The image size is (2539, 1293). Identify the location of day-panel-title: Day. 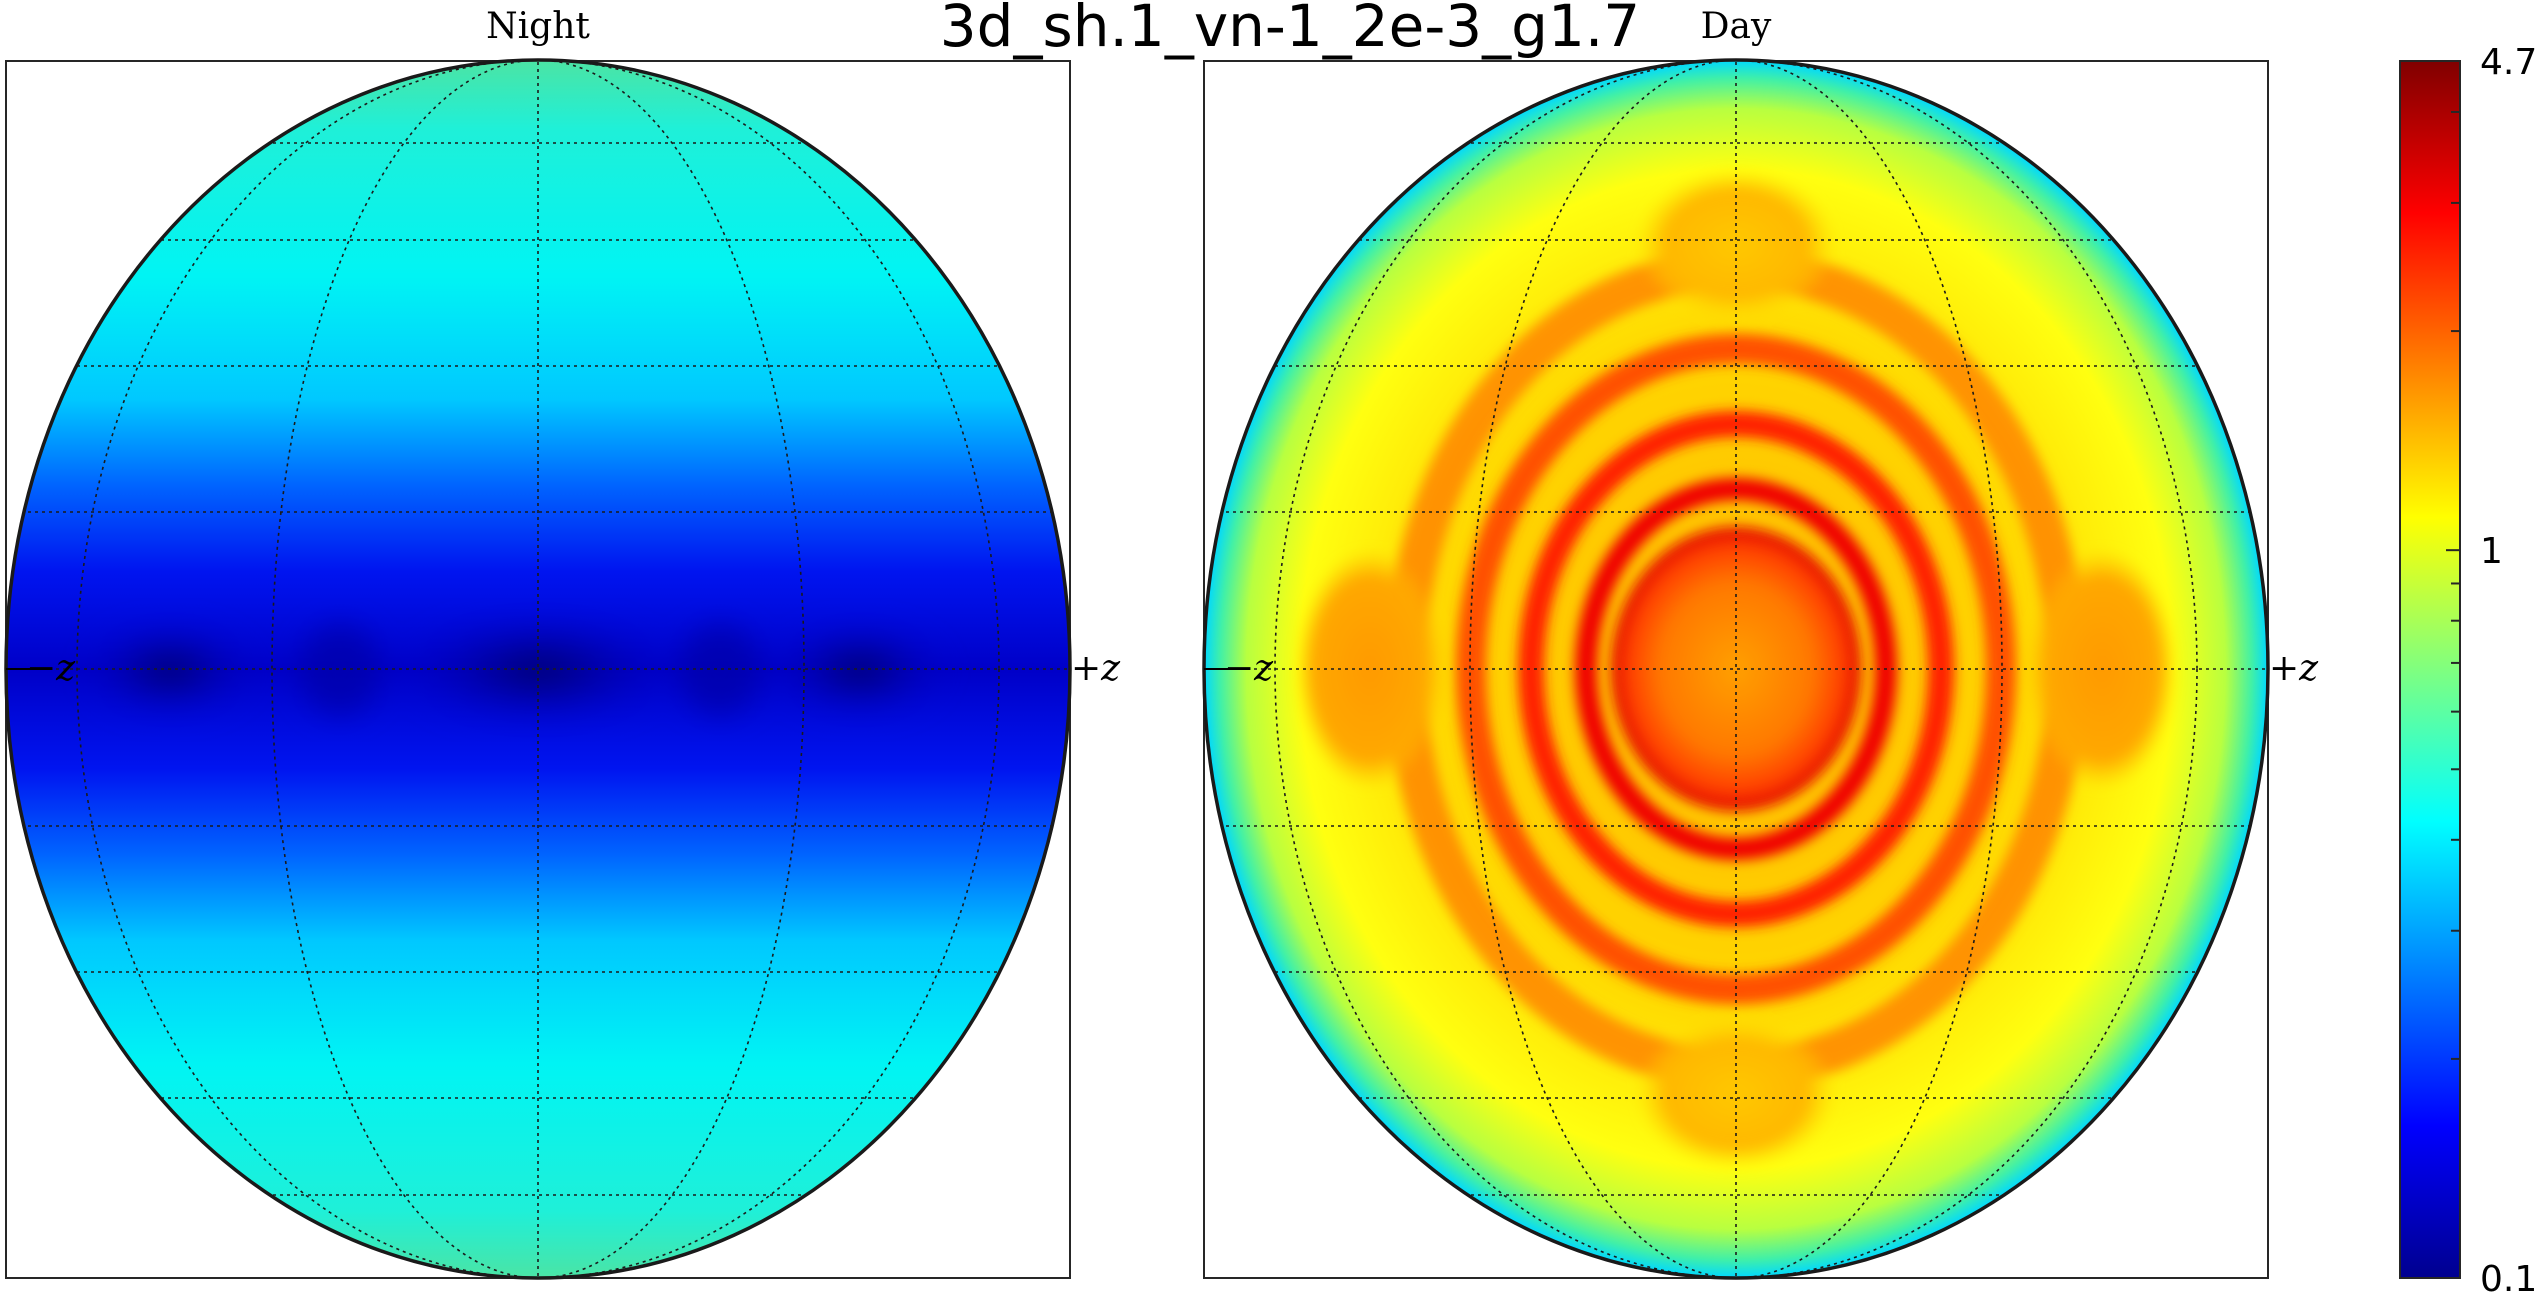
(1736, 26).